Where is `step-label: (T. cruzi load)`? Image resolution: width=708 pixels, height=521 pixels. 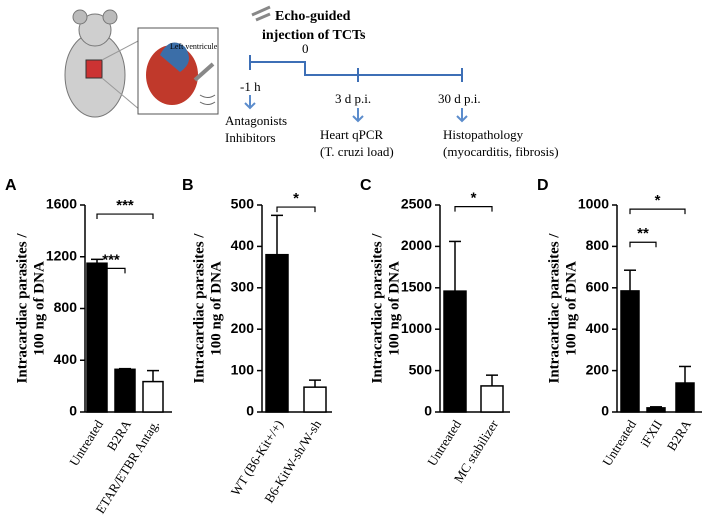
step-label: (T. cruzi load) is located at coordinates (357, 151).